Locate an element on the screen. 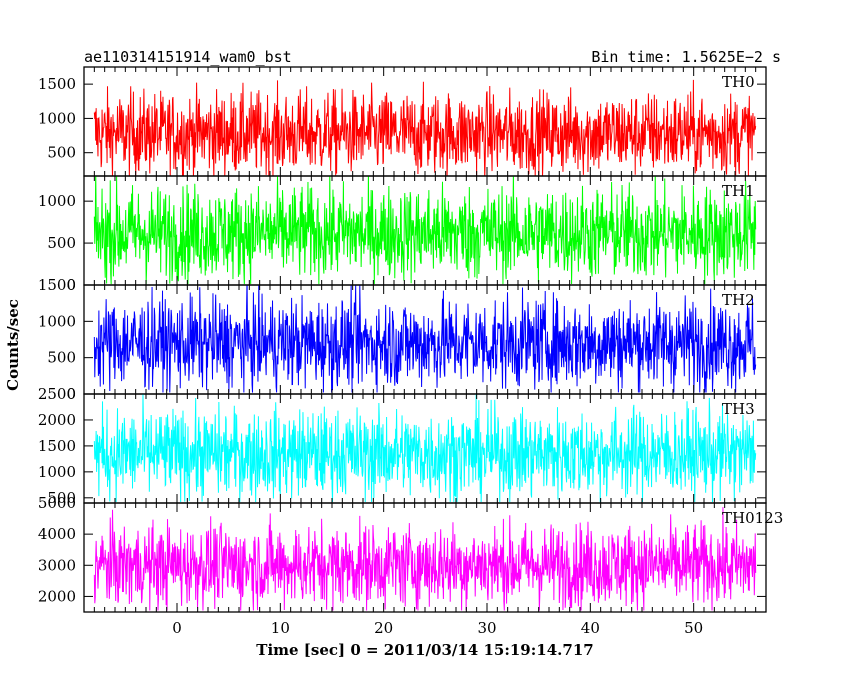 The width and height of the screenshot is (850, 680). panel-label-th0: TH0 is located at coordinates (738, 82).